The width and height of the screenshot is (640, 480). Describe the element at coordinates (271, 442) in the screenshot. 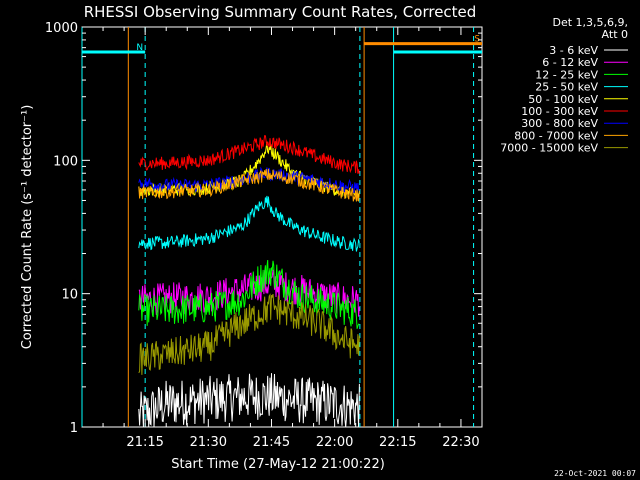

I see `x-tick-label: 21:45` at that location.